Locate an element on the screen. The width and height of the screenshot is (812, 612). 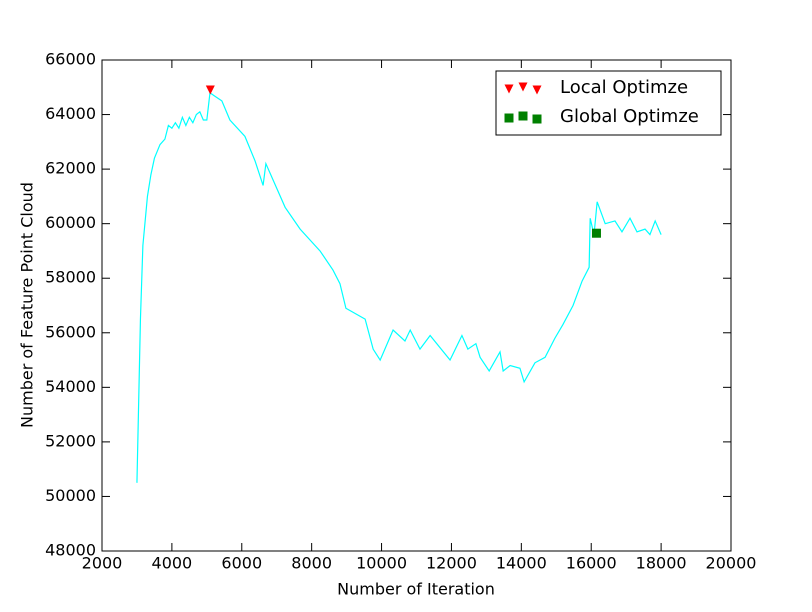
y-tick-label: 62000 is located at coordinates (70, 168).